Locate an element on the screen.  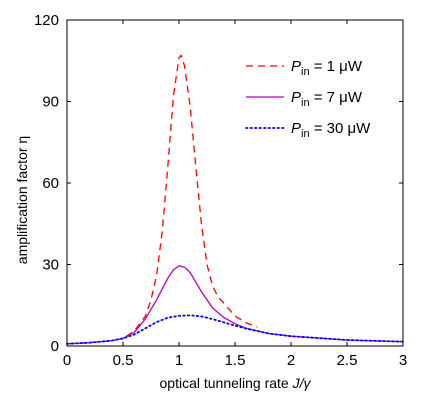
x-tick-label: 0.5 is located at coordinates (123, 360).